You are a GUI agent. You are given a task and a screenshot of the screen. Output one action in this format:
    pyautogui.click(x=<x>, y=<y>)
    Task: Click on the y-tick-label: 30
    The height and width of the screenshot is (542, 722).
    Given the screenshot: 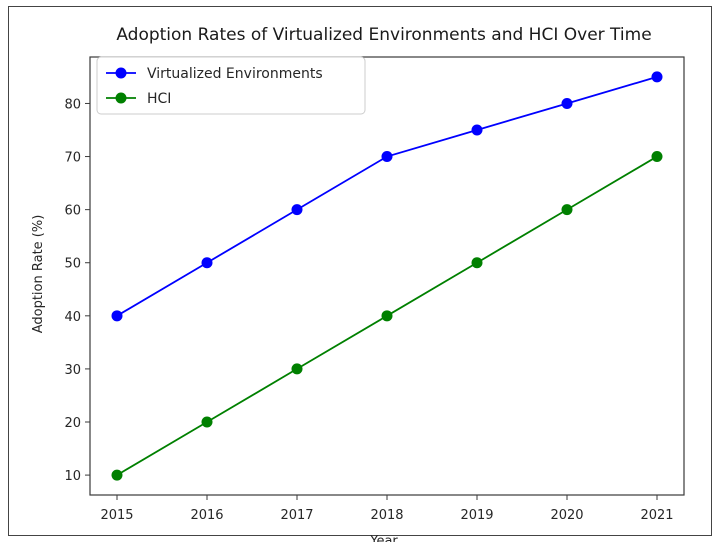 What is the action you would take?
    pyautogui.click(x=72, y=370)
    